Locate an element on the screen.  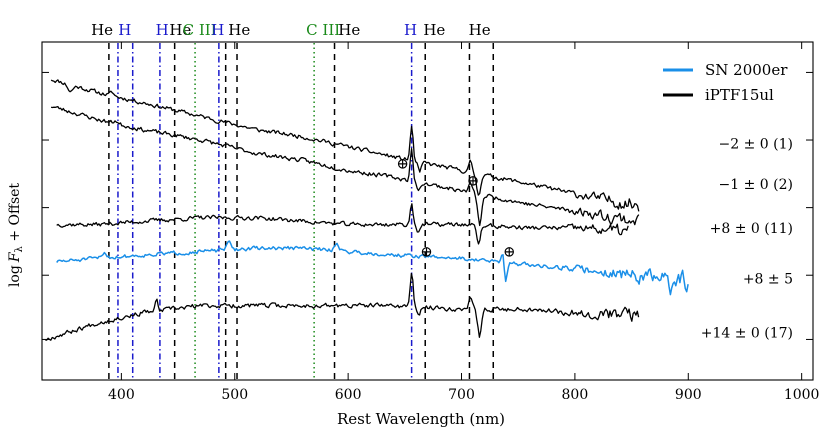
line-id-label-h-5: H is located at coordinates (217, 30).